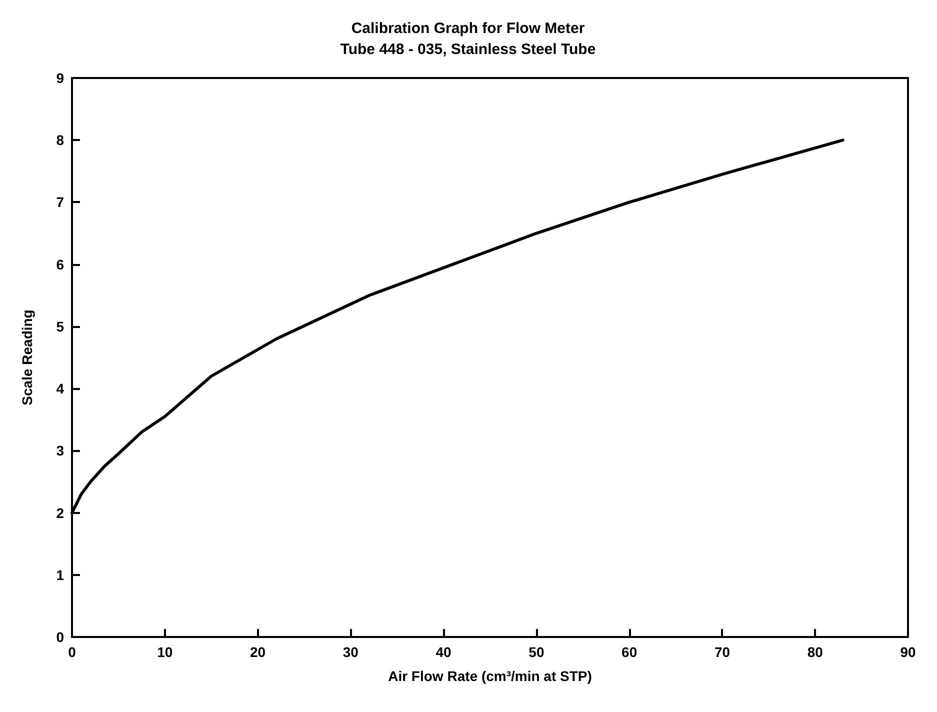 The image size is (937, 712). Describe the element at coordinates (444, 652) in the screenshot. I see `x-tick-label: 40` at that location.